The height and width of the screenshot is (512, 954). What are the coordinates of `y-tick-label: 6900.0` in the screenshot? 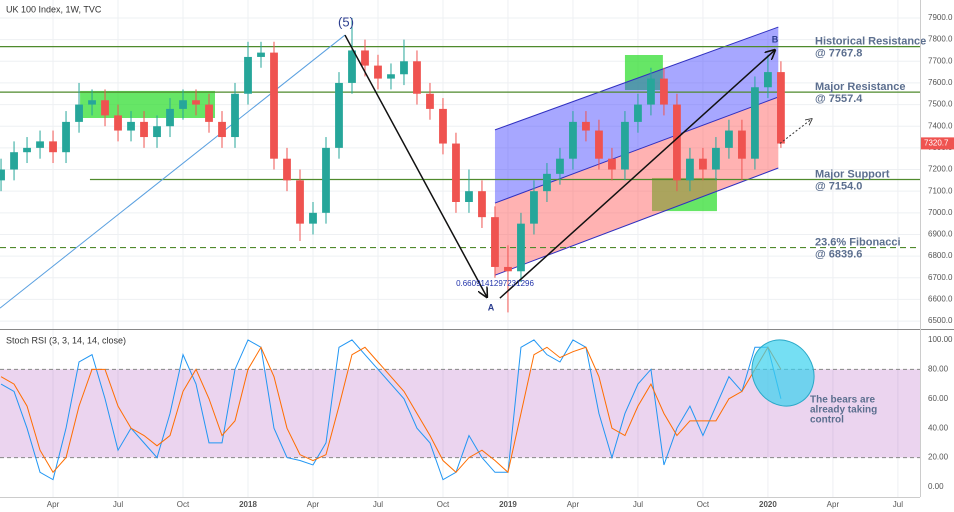 It's located at (940, 234).